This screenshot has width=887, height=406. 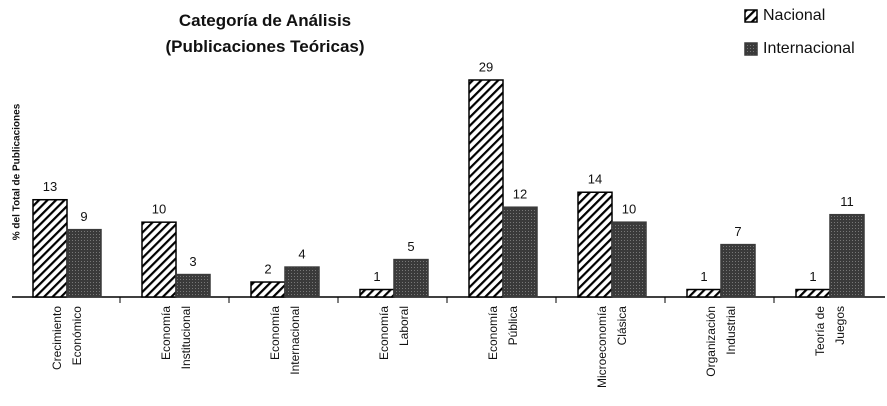 What do you see at coordinates (410, 246) in the screenshot?
I see `data-label: 5` at bounding box center [410, 246].